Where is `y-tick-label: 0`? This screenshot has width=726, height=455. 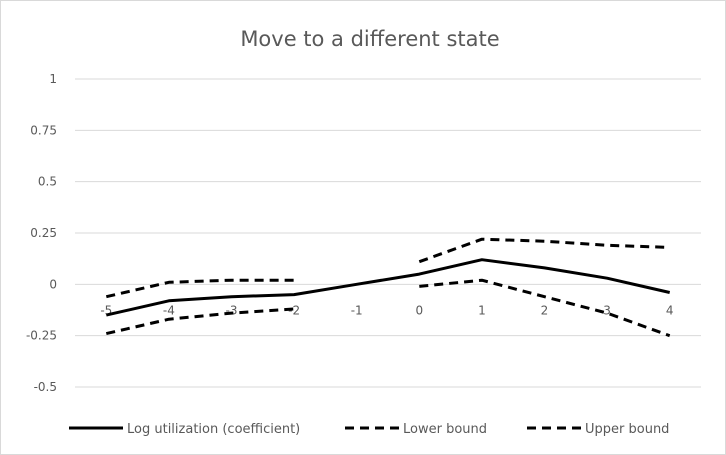 y-tick-label: 0 is located at coordinates (53, 284).